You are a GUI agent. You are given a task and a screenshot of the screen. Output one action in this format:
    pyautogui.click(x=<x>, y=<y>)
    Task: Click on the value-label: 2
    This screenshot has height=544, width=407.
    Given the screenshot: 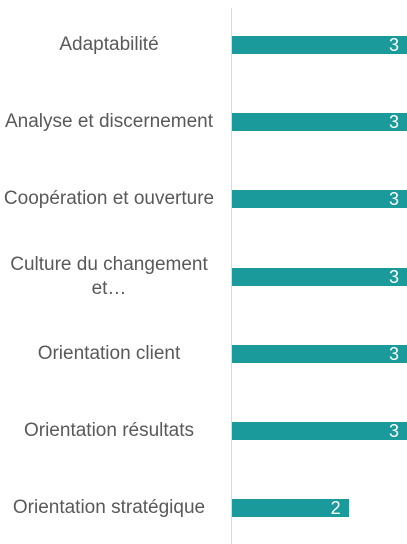 What is the action you would take?
    pyautogui.click(x=335, y=508)
    